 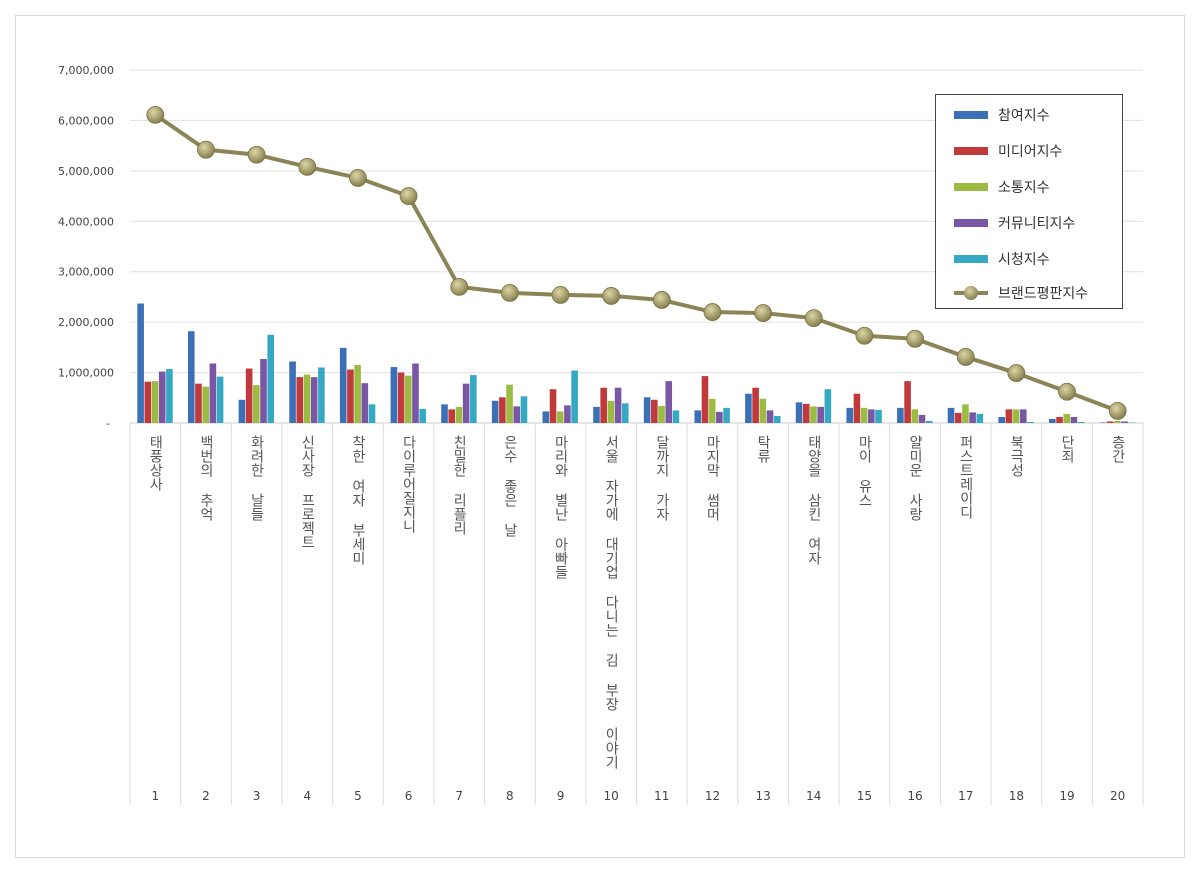 I want to click on category-label: 탁류, so click(x=763, y=449).